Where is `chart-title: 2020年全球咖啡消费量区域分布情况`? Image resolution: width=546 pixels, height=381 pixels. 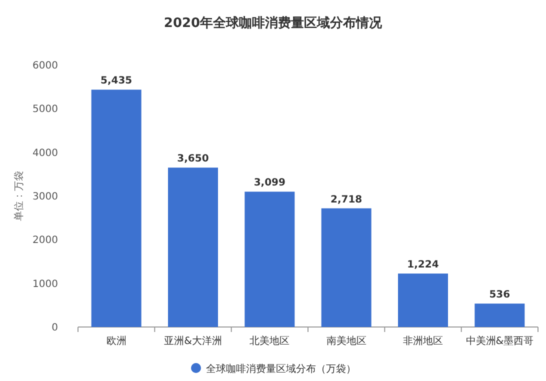
chart-title: 2020年全球咖啡消费量区域分布情况 is located at coordinates (274, 23).